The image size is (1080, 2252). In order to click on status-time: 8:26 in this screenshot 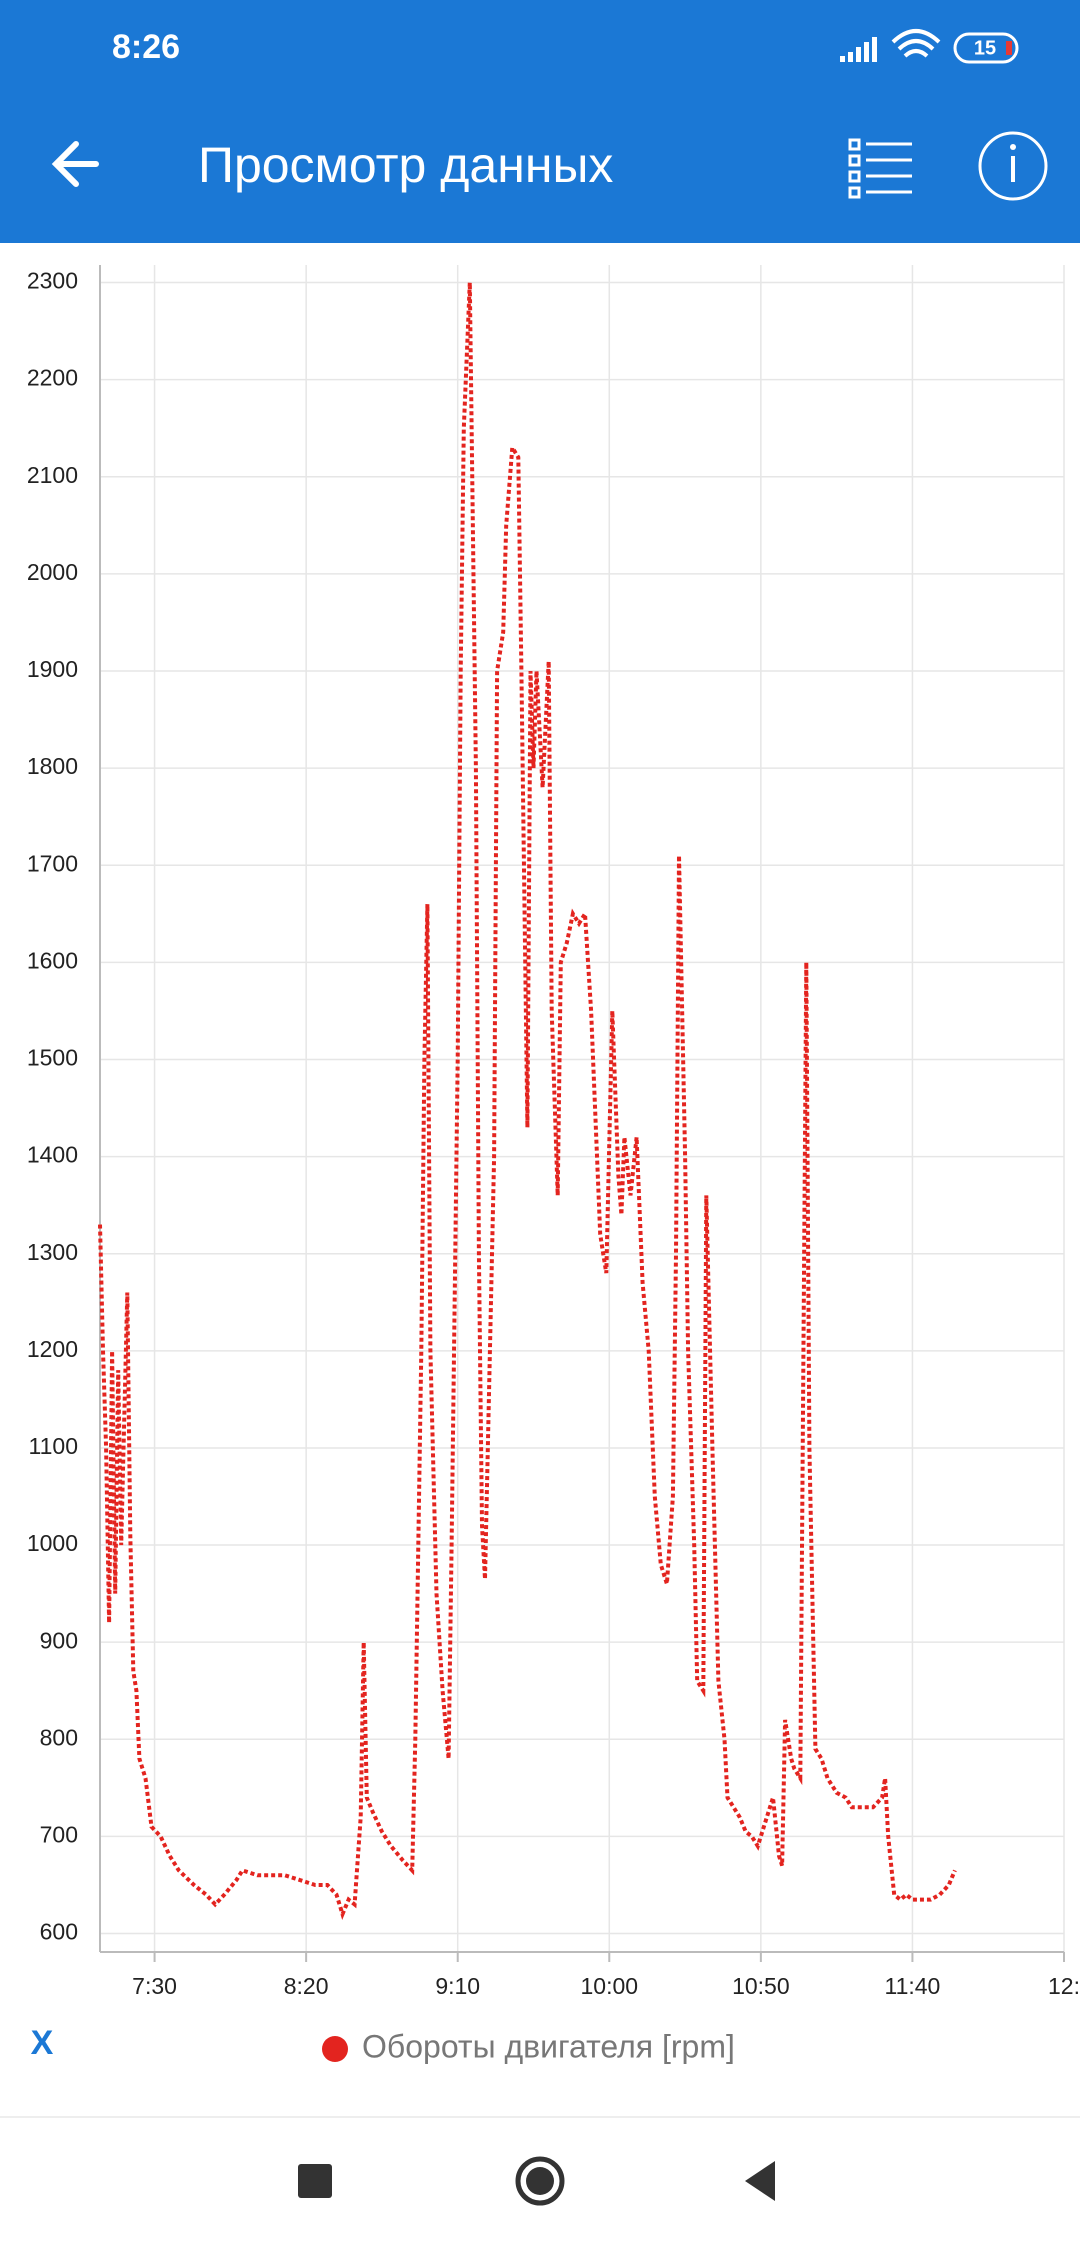, I will do `click(146, 47)`.